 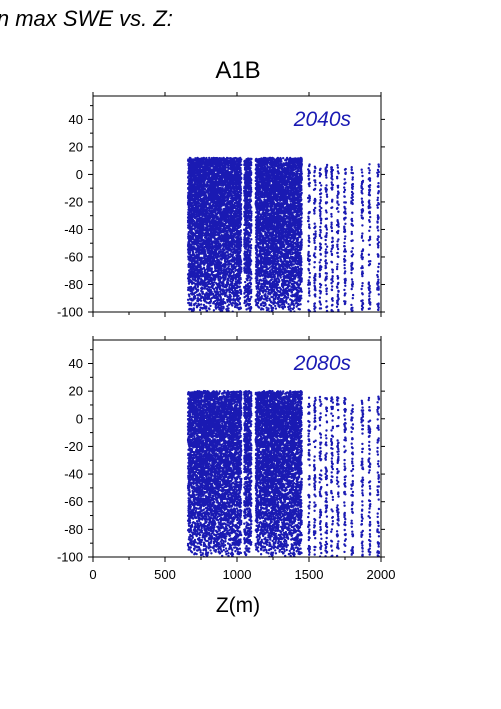 I want to click on x-axis-label: Z(m), so click(x=238, y=606).